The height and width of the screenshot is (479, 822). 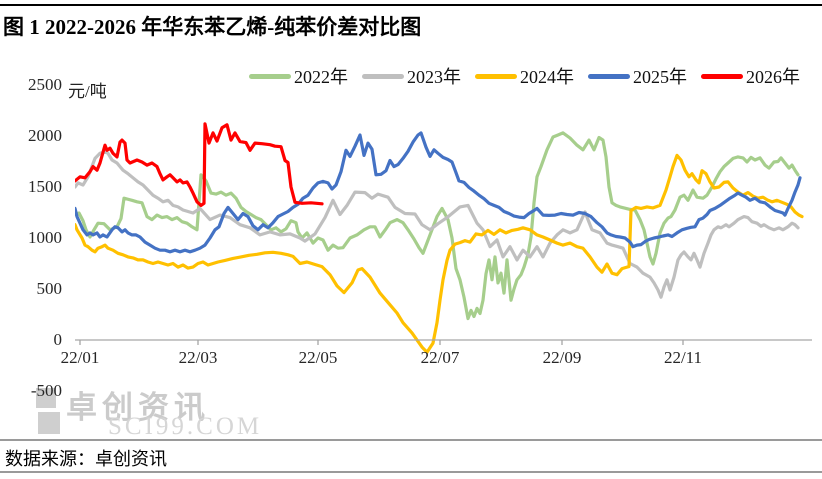 What do you see at coordinates (87, 91) in the screenshot?
I see `y-axis-unit-label: 元/吨` at bounding box center [87, 91].